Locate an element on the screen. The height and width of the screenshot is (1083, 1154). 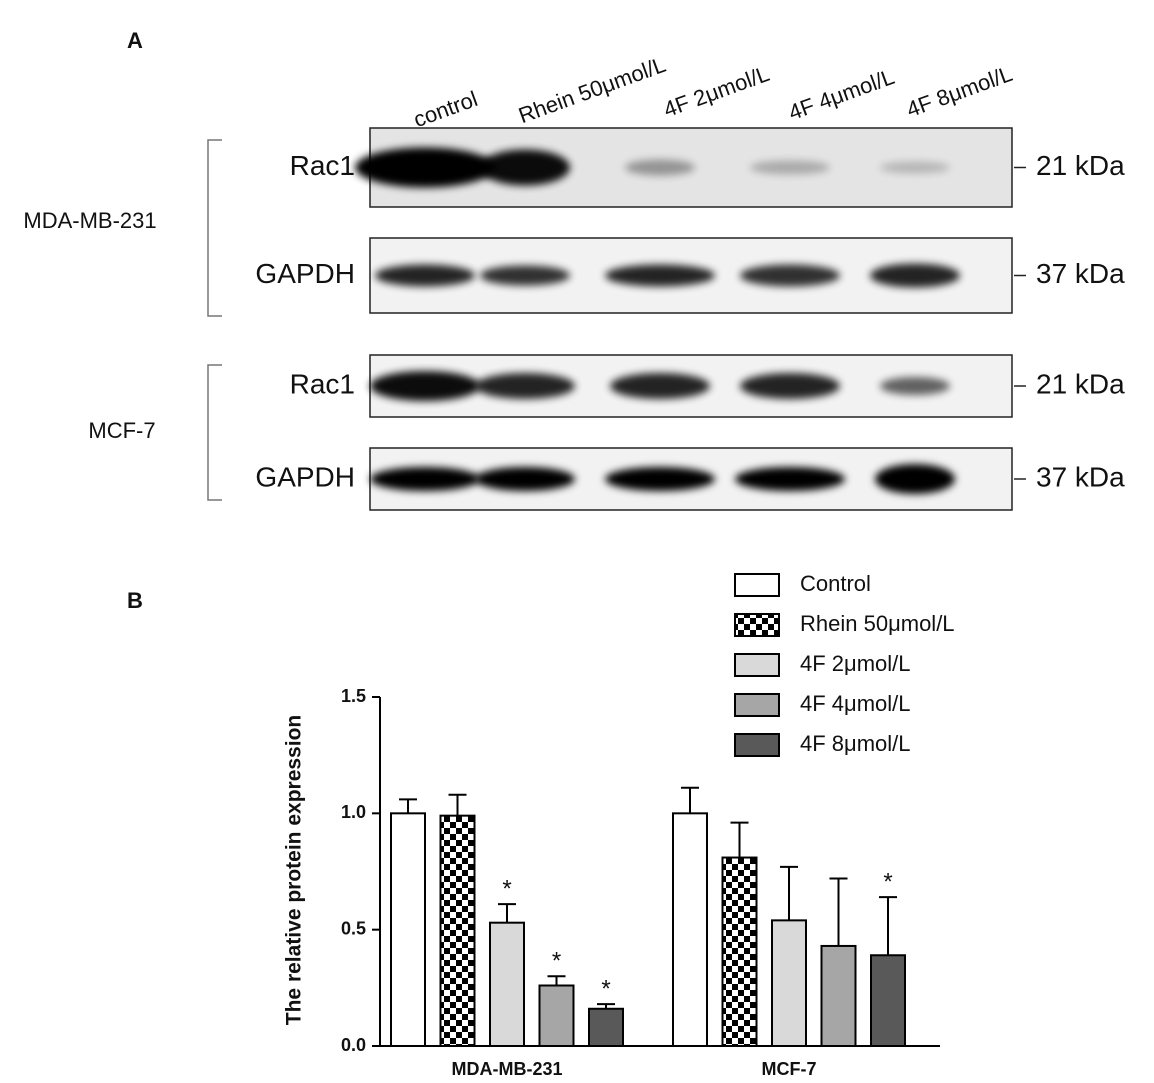
lane-label: control is located at coordinates (445, 109).